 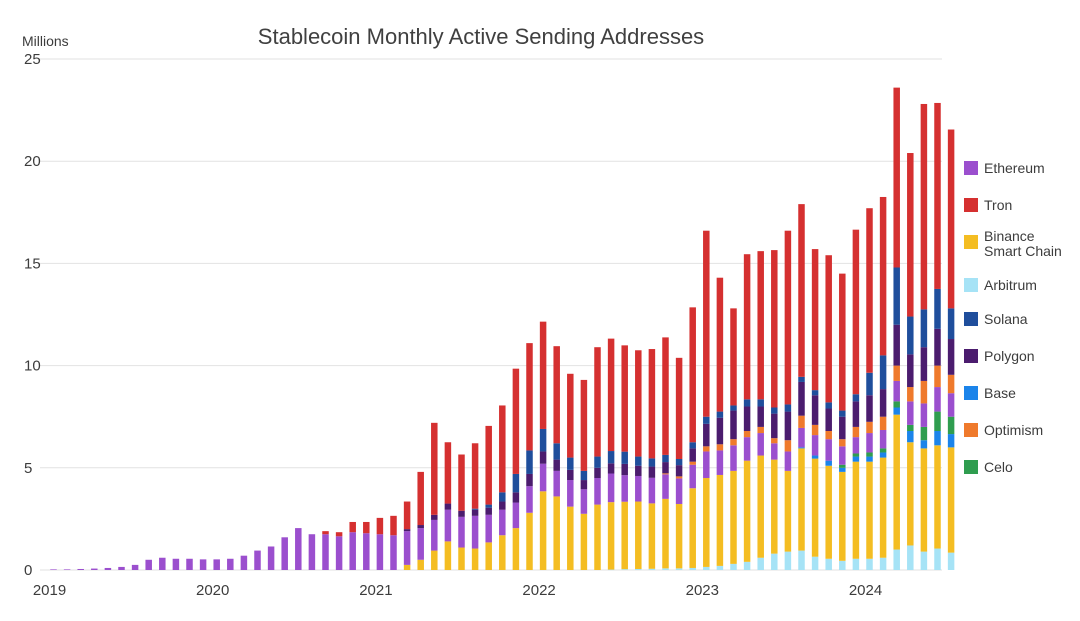 I want to click on x-tick-label: 2024, so click(x=865, y=590).